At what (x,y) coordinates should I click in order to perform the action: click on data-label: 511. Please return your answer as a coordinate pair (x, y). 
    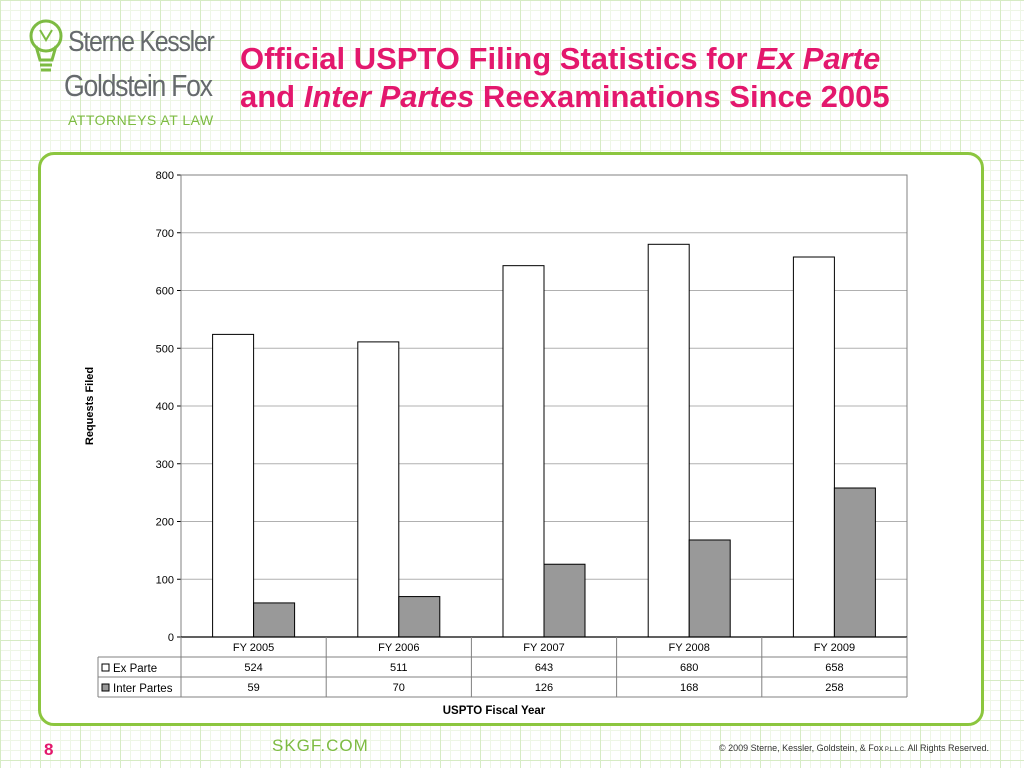
    Looking at the image, I should click on (399, 668).